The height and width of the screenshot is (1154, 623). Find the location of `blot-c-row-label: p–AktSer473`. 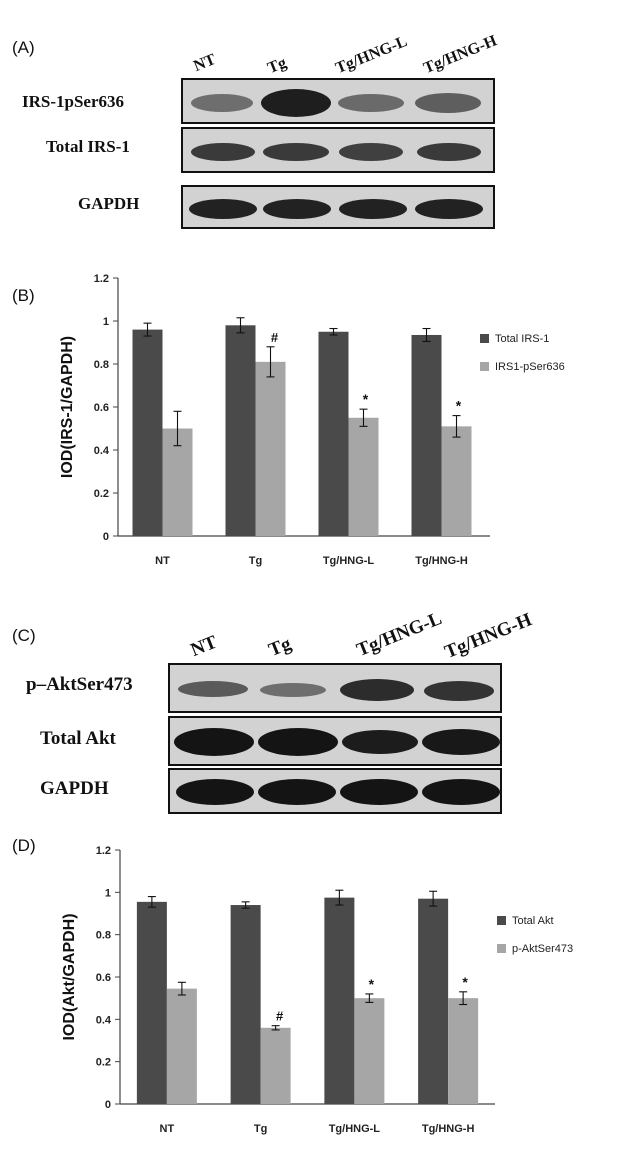

blot-c-row-label: p–AktSer473 is located at coordinates (79, 684).